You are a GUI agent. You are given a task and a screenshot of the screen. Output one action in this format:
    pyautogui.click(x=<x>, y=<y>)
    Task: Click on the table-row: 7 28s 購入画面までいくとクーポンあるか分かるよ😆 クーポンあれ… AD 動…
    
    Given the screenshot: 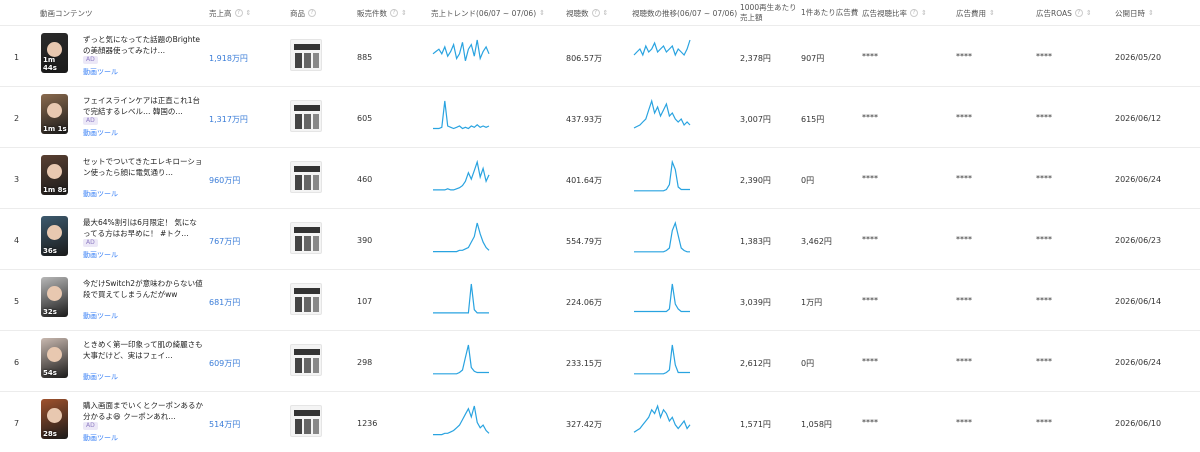 What is the action you would take?
    pyautogui.click(x=600, y=422)
    